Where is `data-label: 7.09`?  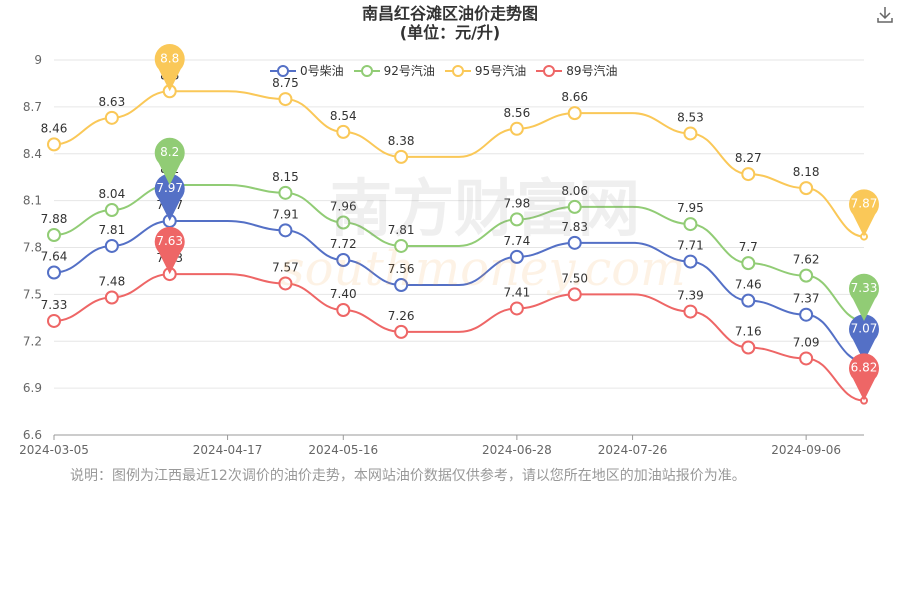 data-label: 7.09 is located at coordinates (806, 342).